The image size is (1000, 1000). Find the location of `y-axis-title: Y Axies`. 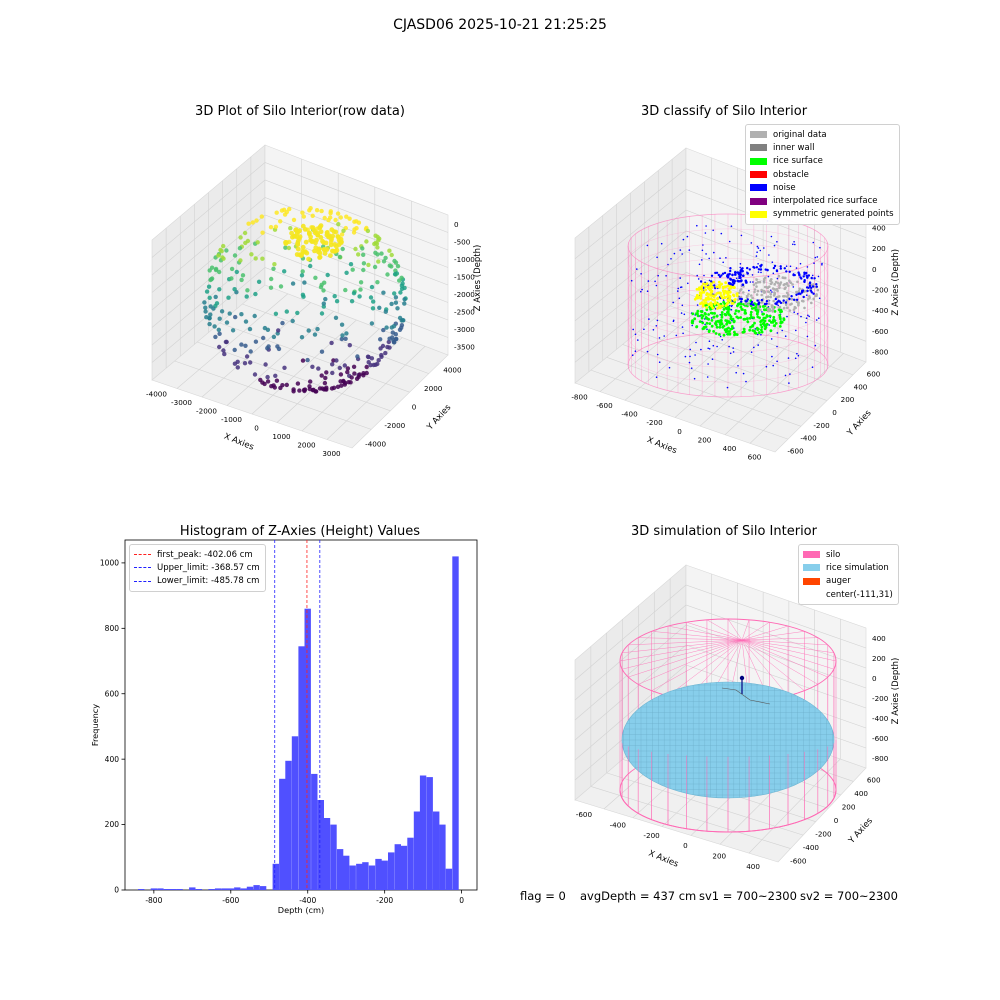

y-axis-title: Y Axies is located at coordinates (860, 831).